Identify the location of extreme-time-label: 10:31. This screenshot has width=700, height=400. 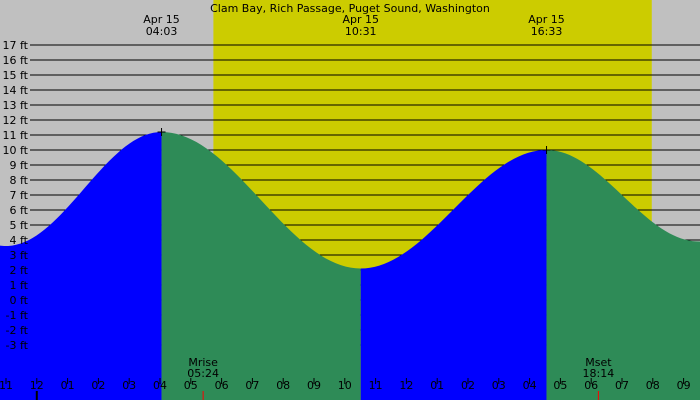
(361, 31).